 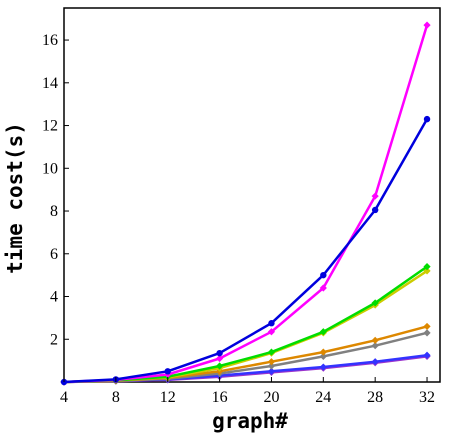 I want to click on y-tick-label: 14, so click(x=50, y=83).